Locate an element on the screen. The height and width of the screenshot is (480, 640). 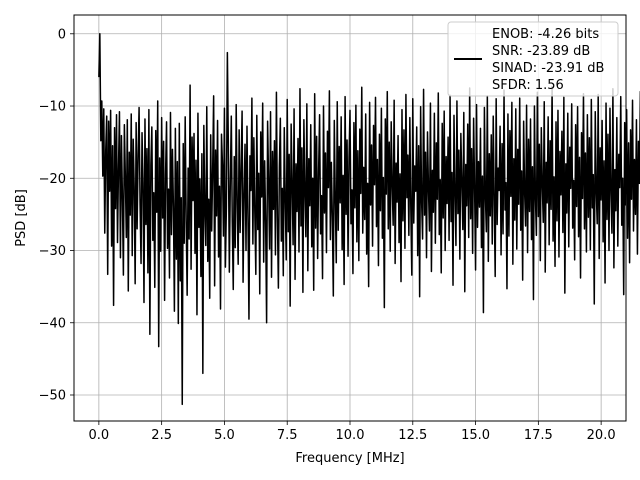
legend-line-enob: ENOB: -4.26 bits is located at coordinates (545, 34).